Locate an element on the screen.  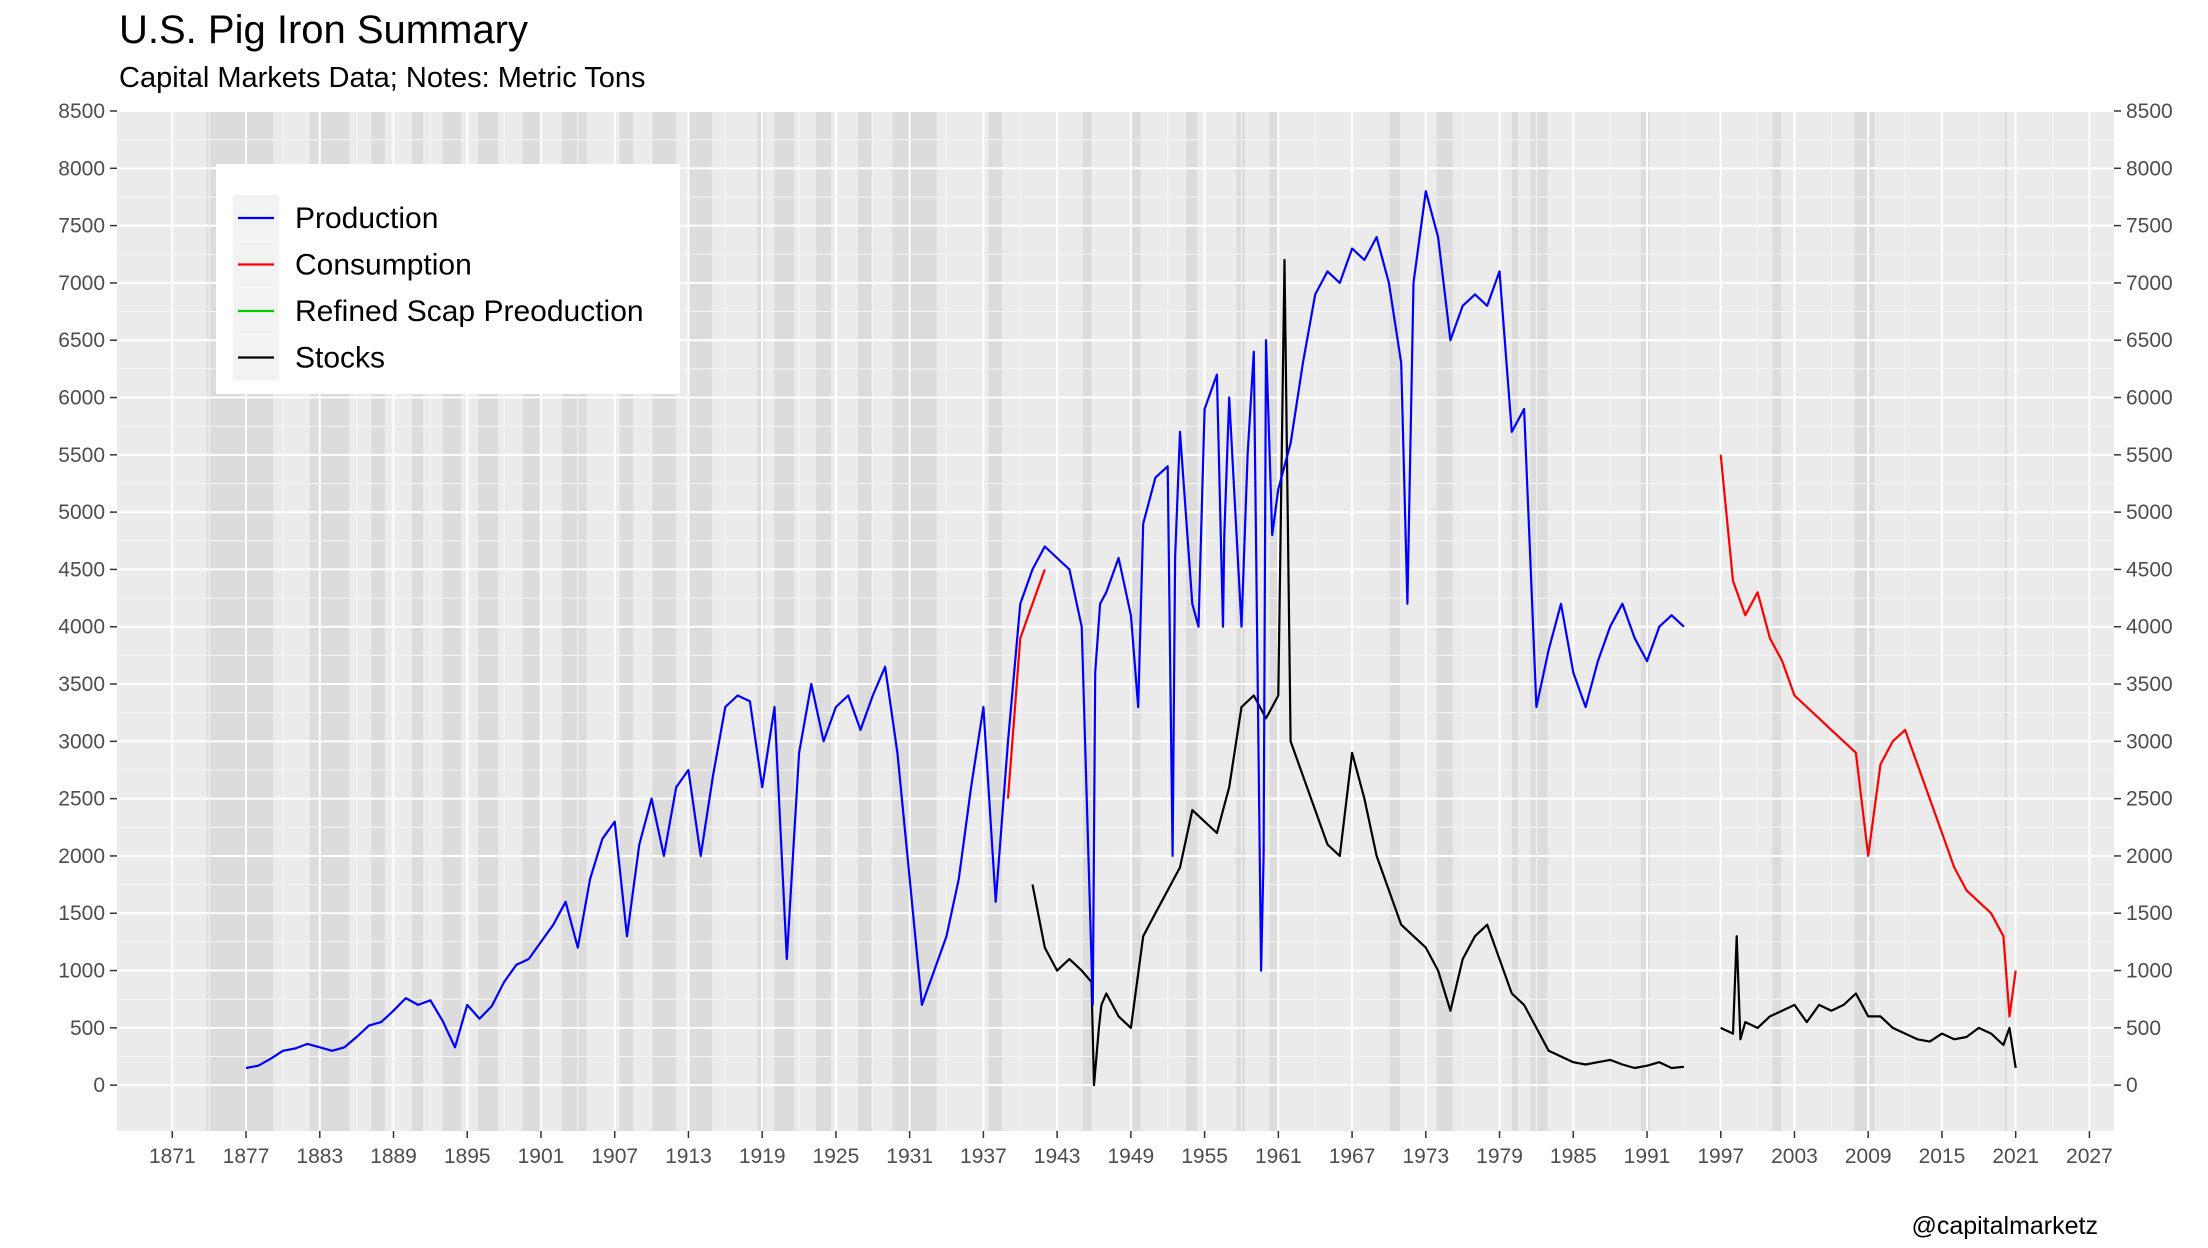
x-tick-label: 1895 is located at coordinates (467, 1156).